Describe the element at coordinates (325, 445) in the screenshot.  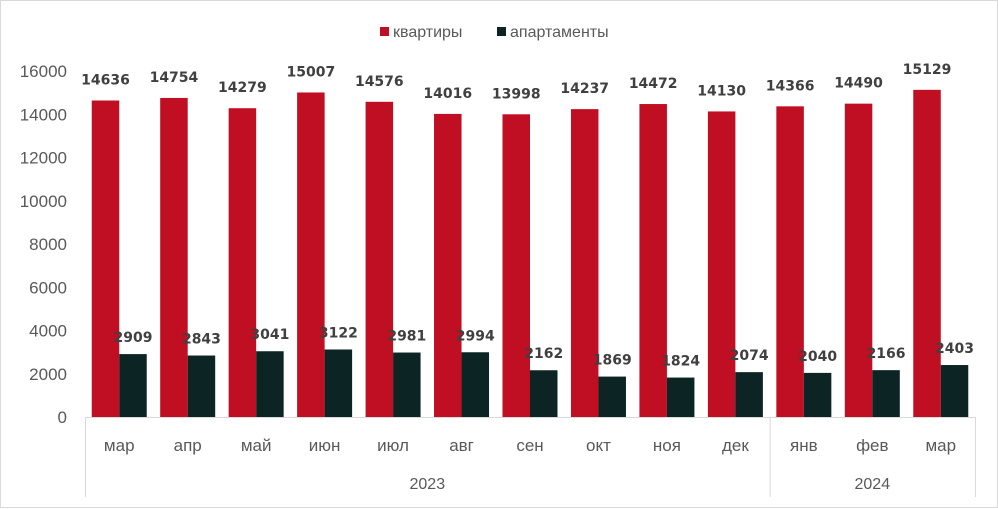
I see `x-tick-label-3: июн` at that location.